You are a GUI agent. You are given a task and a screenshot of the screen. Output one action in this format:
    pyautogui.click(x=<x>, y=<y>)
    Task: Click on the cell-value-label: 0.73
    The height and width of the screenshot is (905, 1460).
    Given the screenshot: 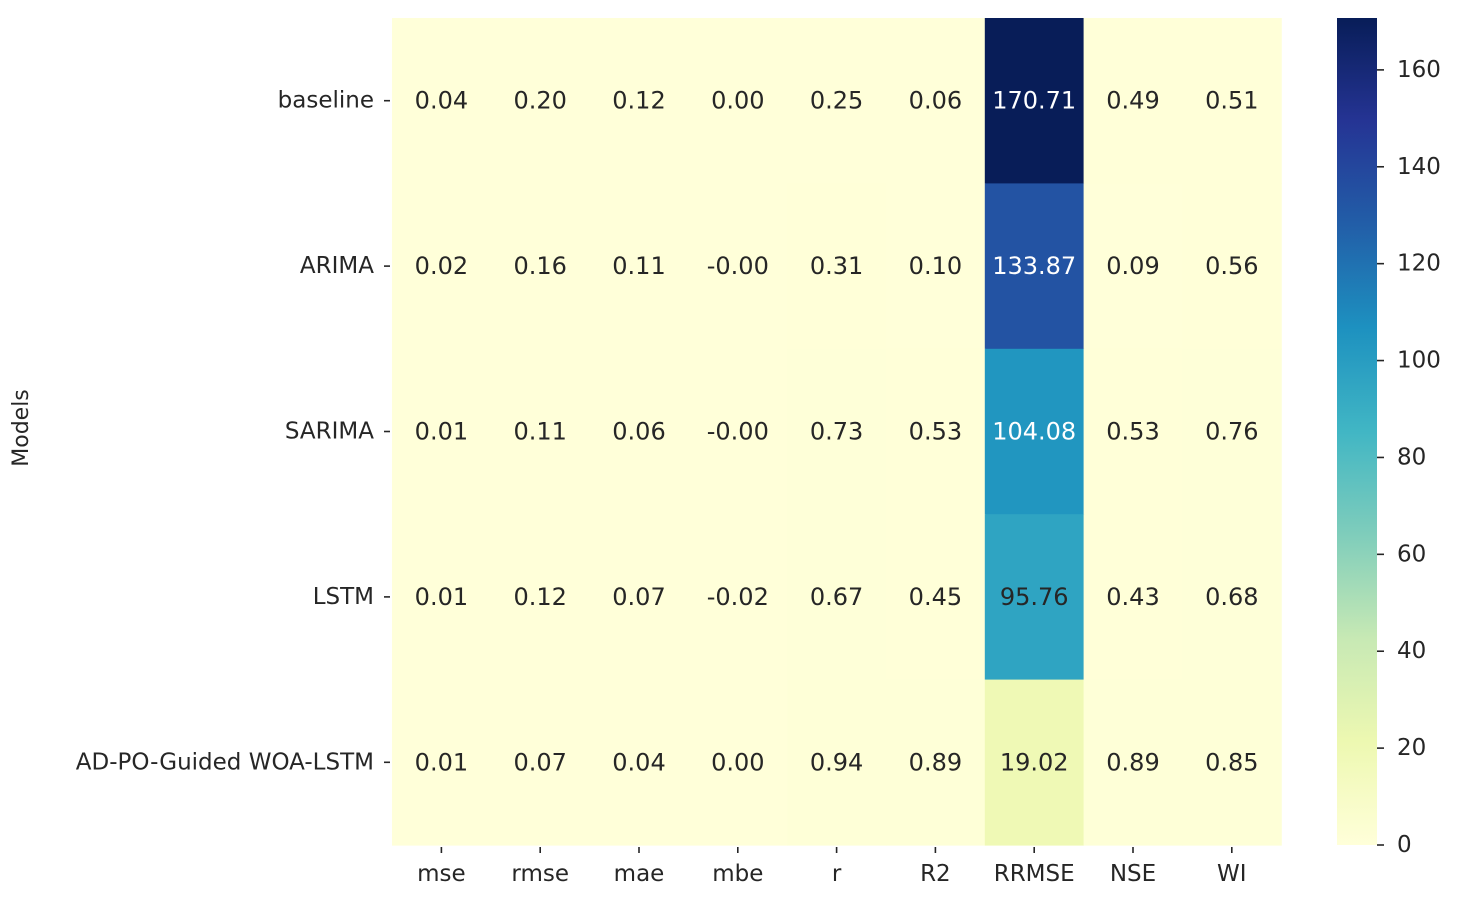 What is the action you would take?
    pyautogui.click(x=836, y=432)
    